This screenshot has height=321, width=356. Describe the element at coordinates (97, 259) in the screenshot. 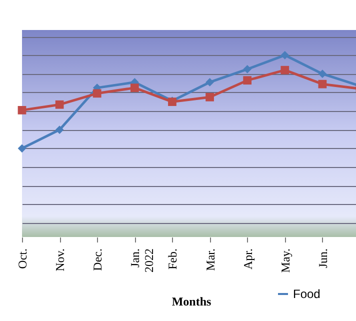

I see `x-tick-label: Dec.` at that location.